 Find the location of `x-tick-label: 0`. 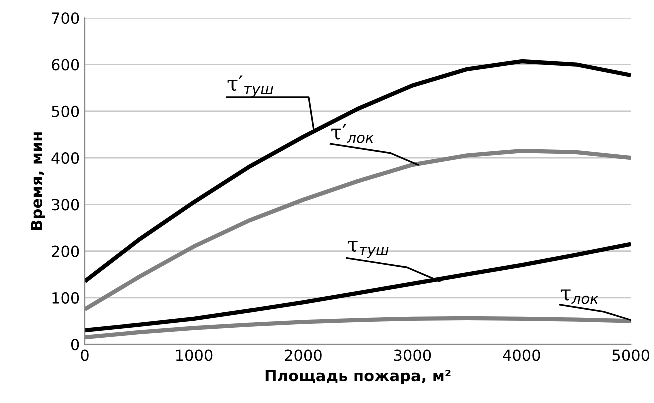

x-tick-label: 0 is located at coordinates (85, 356).